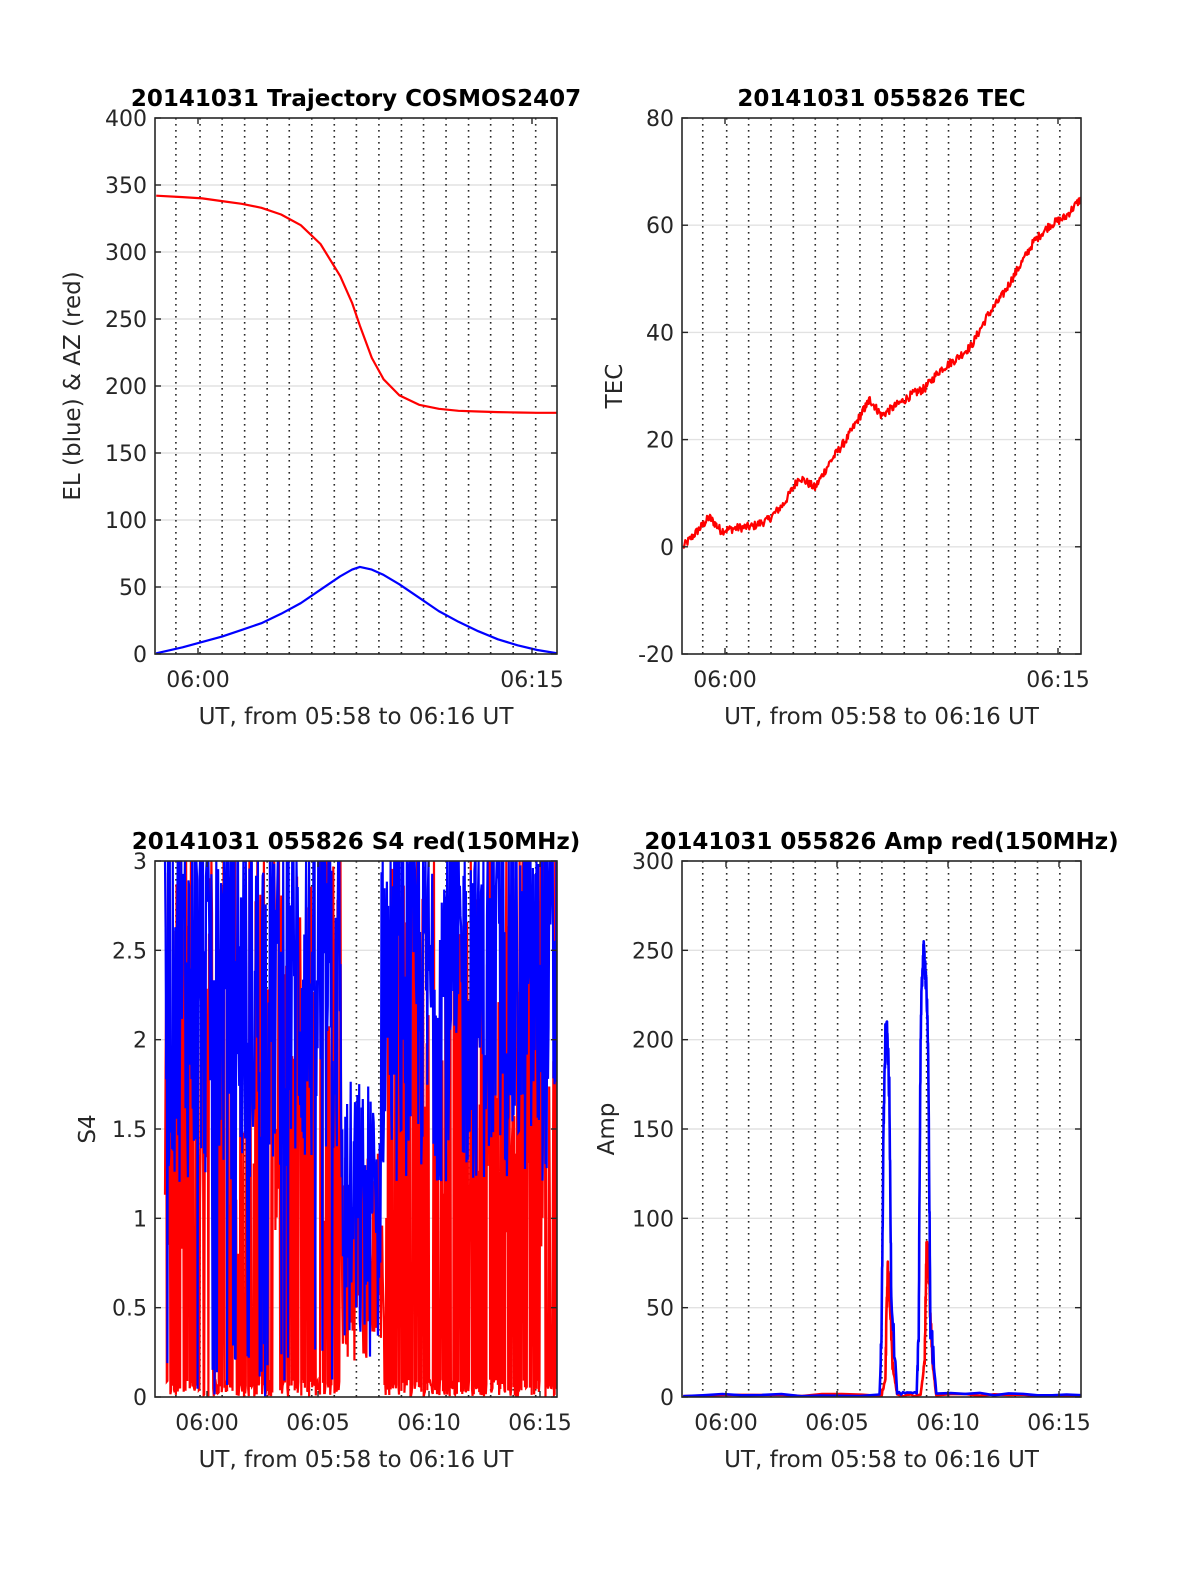  What do you see at coordinates (129, 951) in the screenshot?
I see `y-tick-label: 2.5` at bounding box center [129, 951].